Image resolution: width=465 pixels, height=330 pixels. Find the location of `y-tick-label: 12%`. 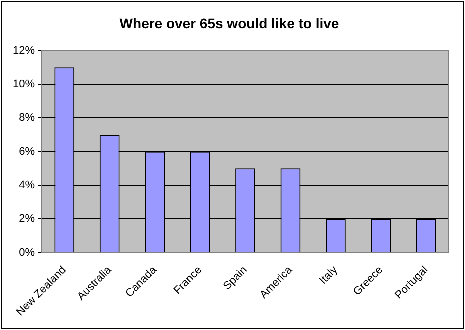

y-tick-label: 12% is located at coordinates (24, 50).